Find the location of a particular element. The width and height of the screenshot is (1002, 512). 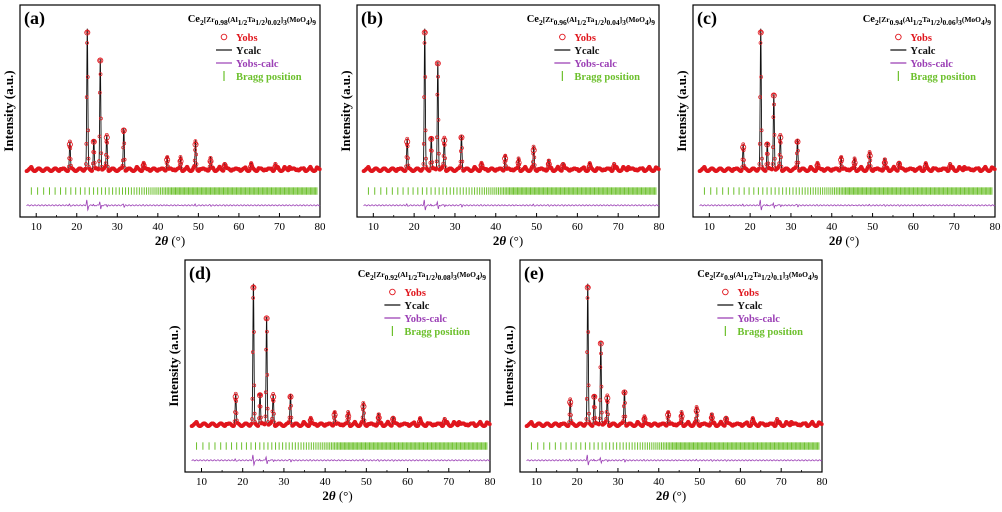

legend-bragg-label: Bragg position is located at coordinates (943, 77).